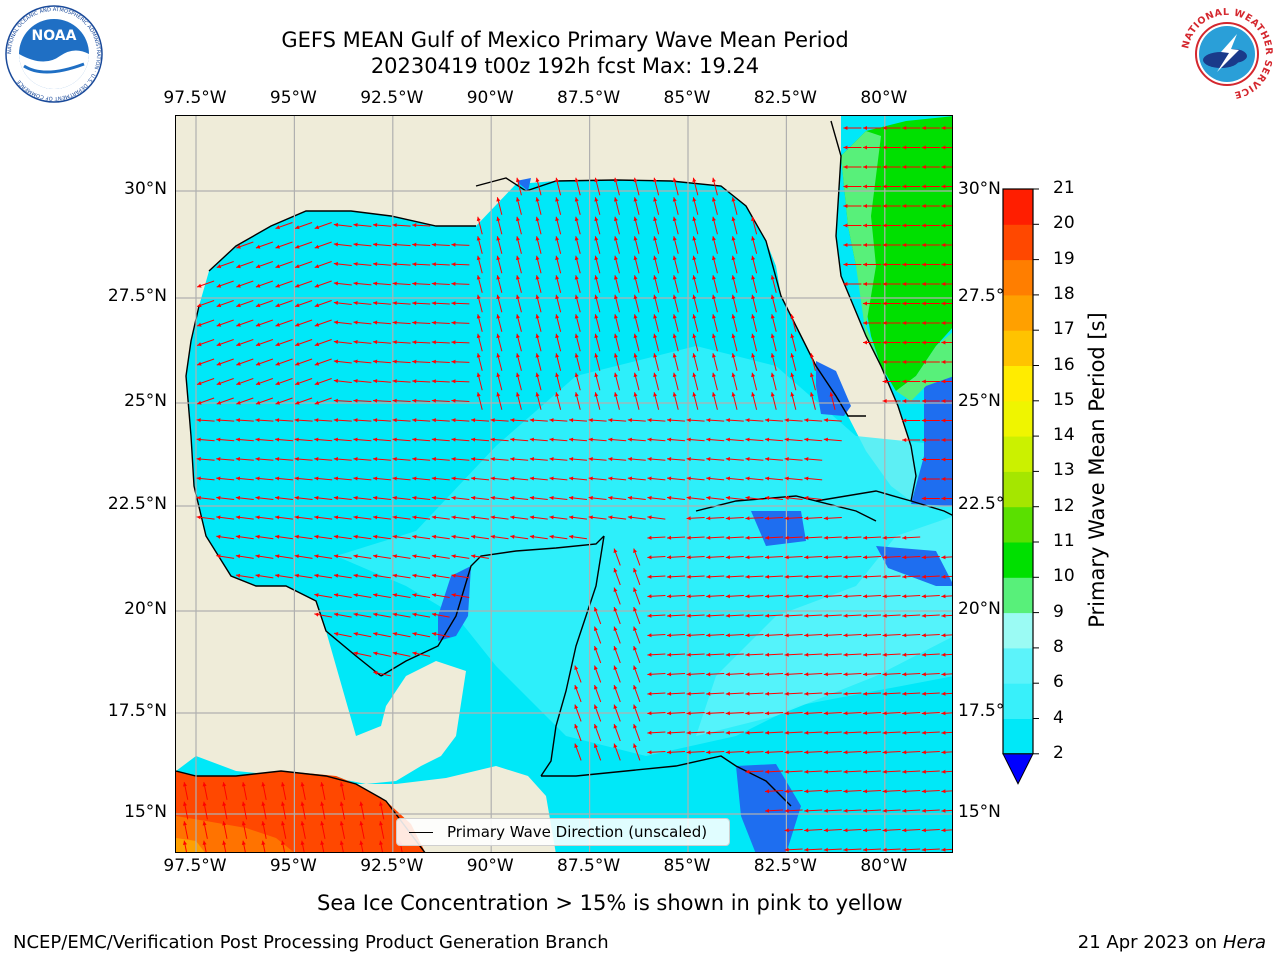 This screenshot has height=960, width=1280. I want to click on lon-label-top: 97.5°W, so click(195, 98).